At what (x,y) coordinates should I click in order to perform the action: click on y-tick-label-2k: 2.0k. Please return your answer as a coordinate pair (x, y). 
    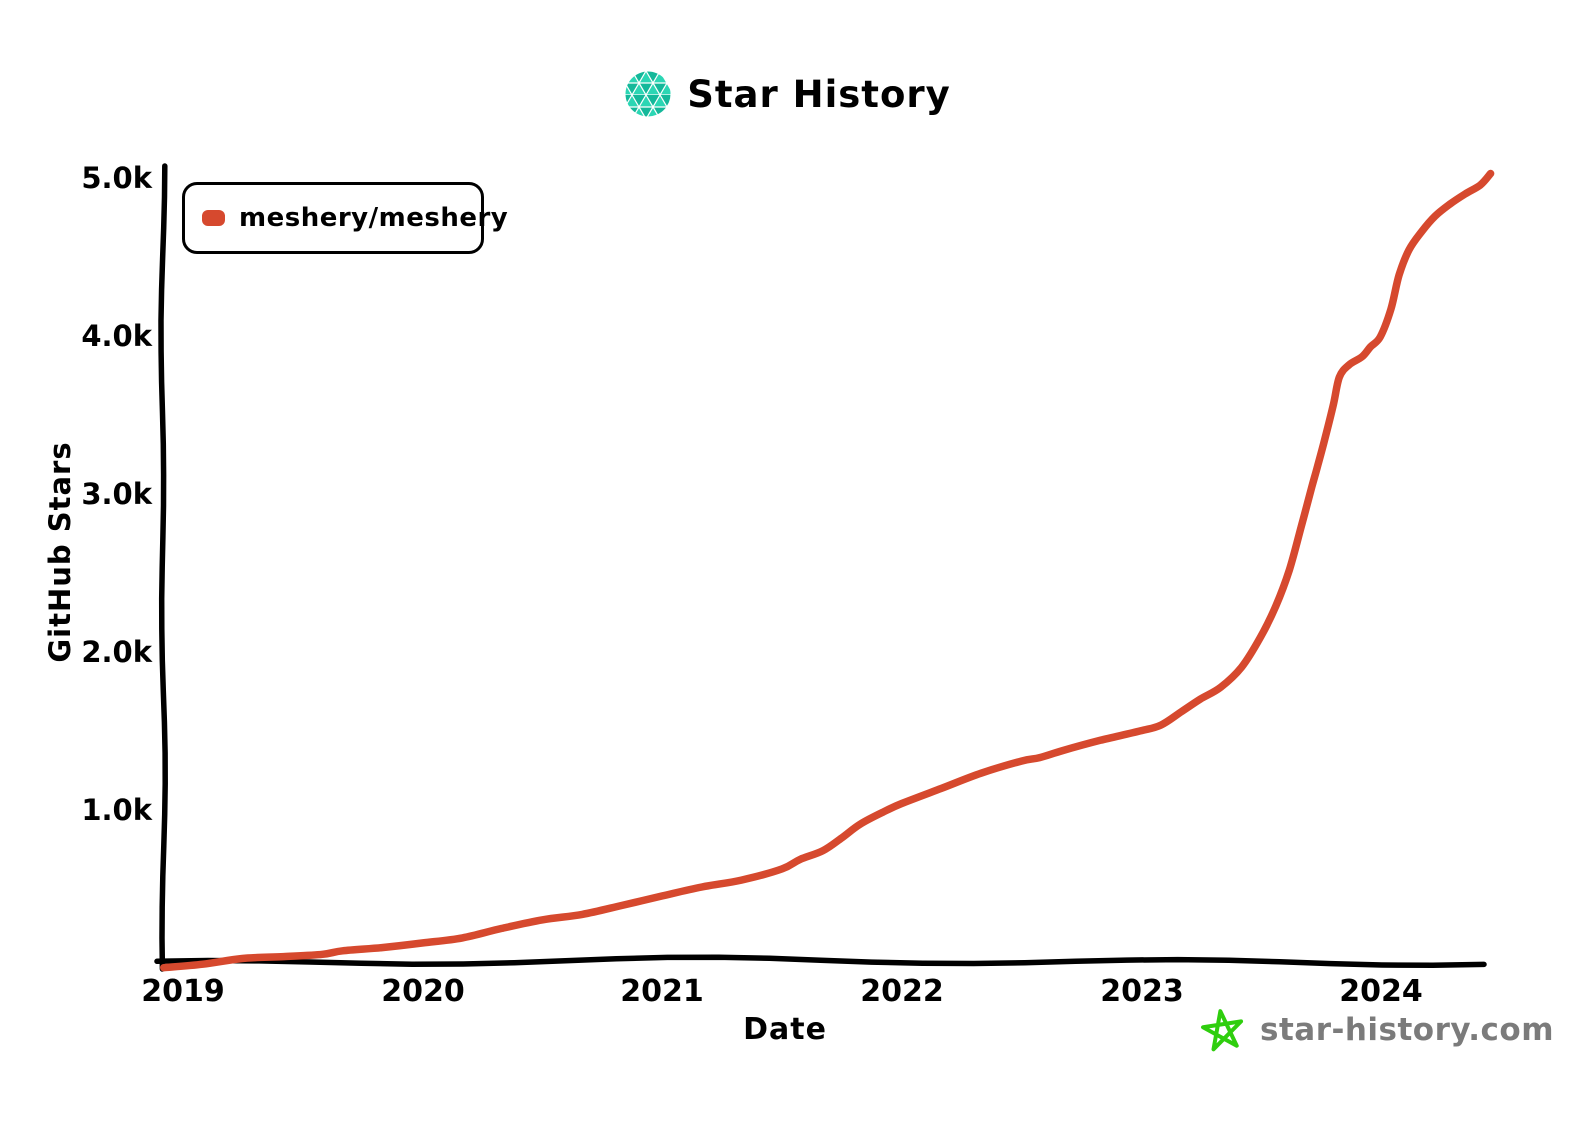
    Looking at the image, I should click on (116, 652).